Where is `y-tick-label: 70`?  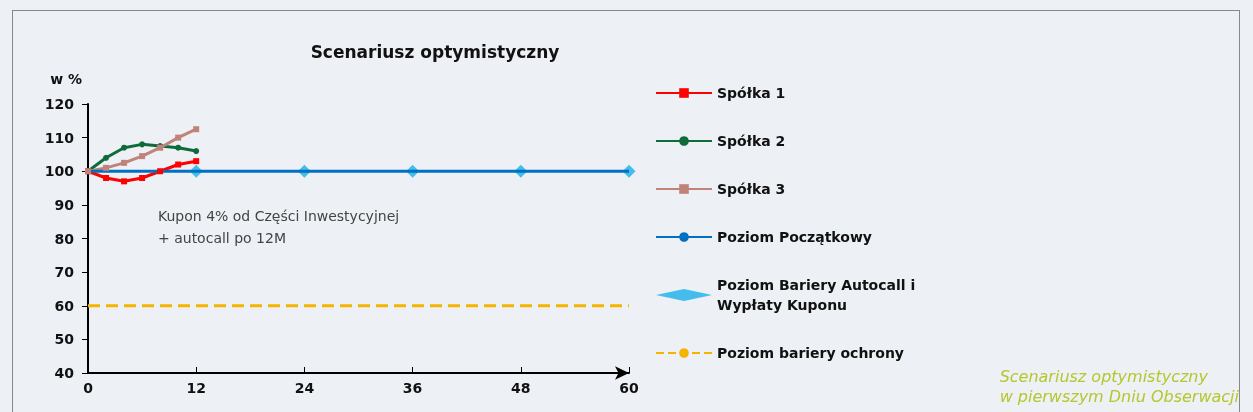 y-tick-label: 70 is located at coordinates (64, 272).